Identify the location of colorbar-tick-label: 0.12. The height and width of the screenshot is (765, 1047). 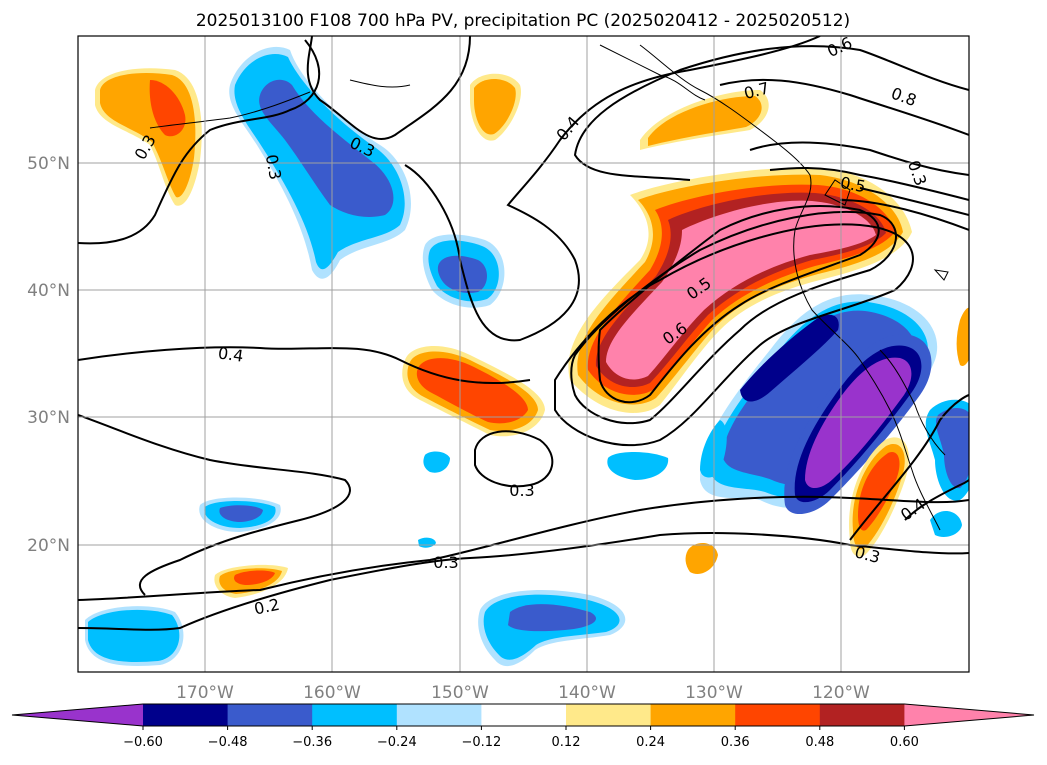
(566, 742).